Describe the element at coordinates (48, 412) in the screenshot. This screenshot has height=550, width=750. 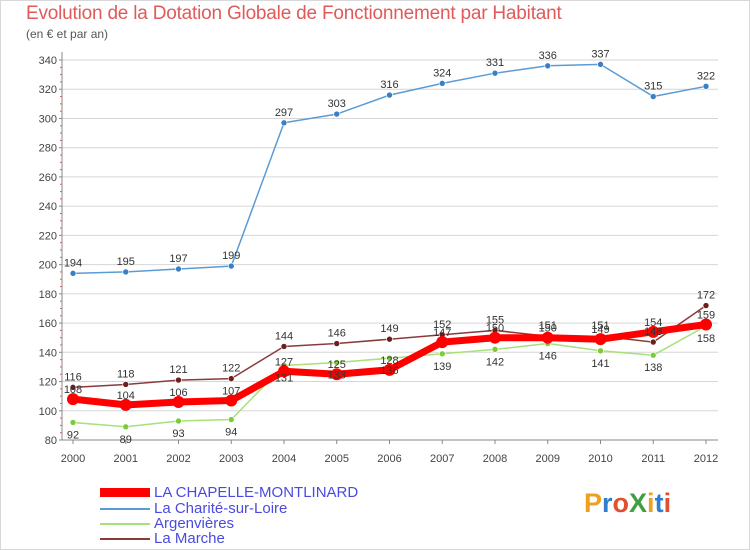
I see `y-tick-label: 100` at that location.